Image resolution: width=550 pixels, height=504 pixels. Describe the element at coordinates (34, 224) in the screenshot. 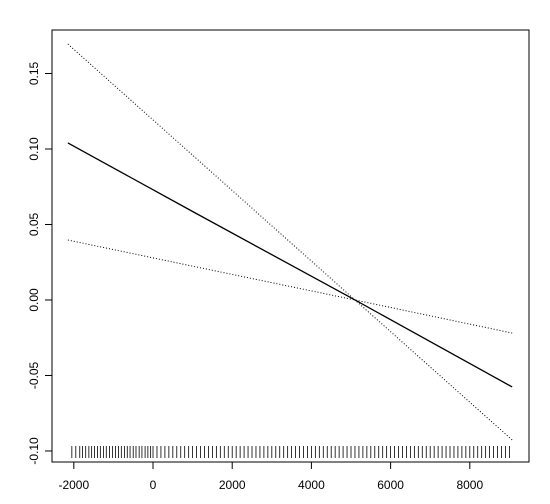

I see `y-tick-label: 0.05` at that location.